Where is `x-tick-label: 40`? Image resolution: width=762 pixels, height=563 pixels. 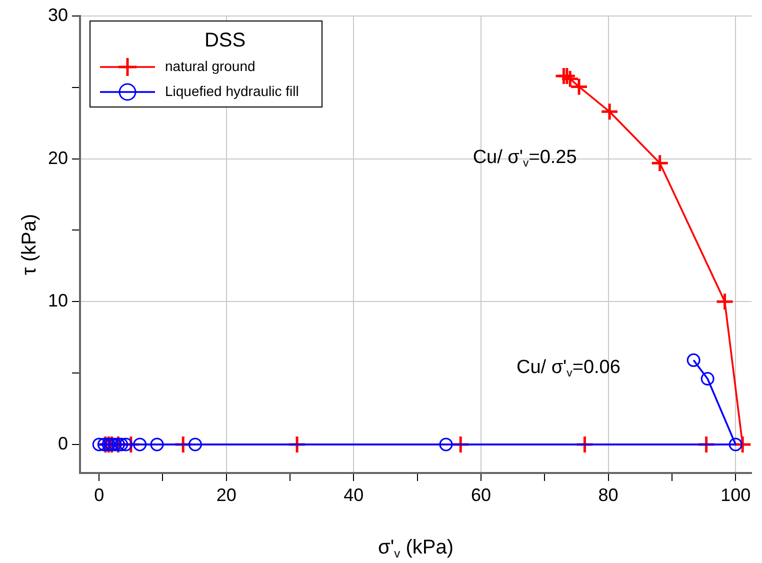 x-tick-label: 40 is located at coordinates (354, 494).